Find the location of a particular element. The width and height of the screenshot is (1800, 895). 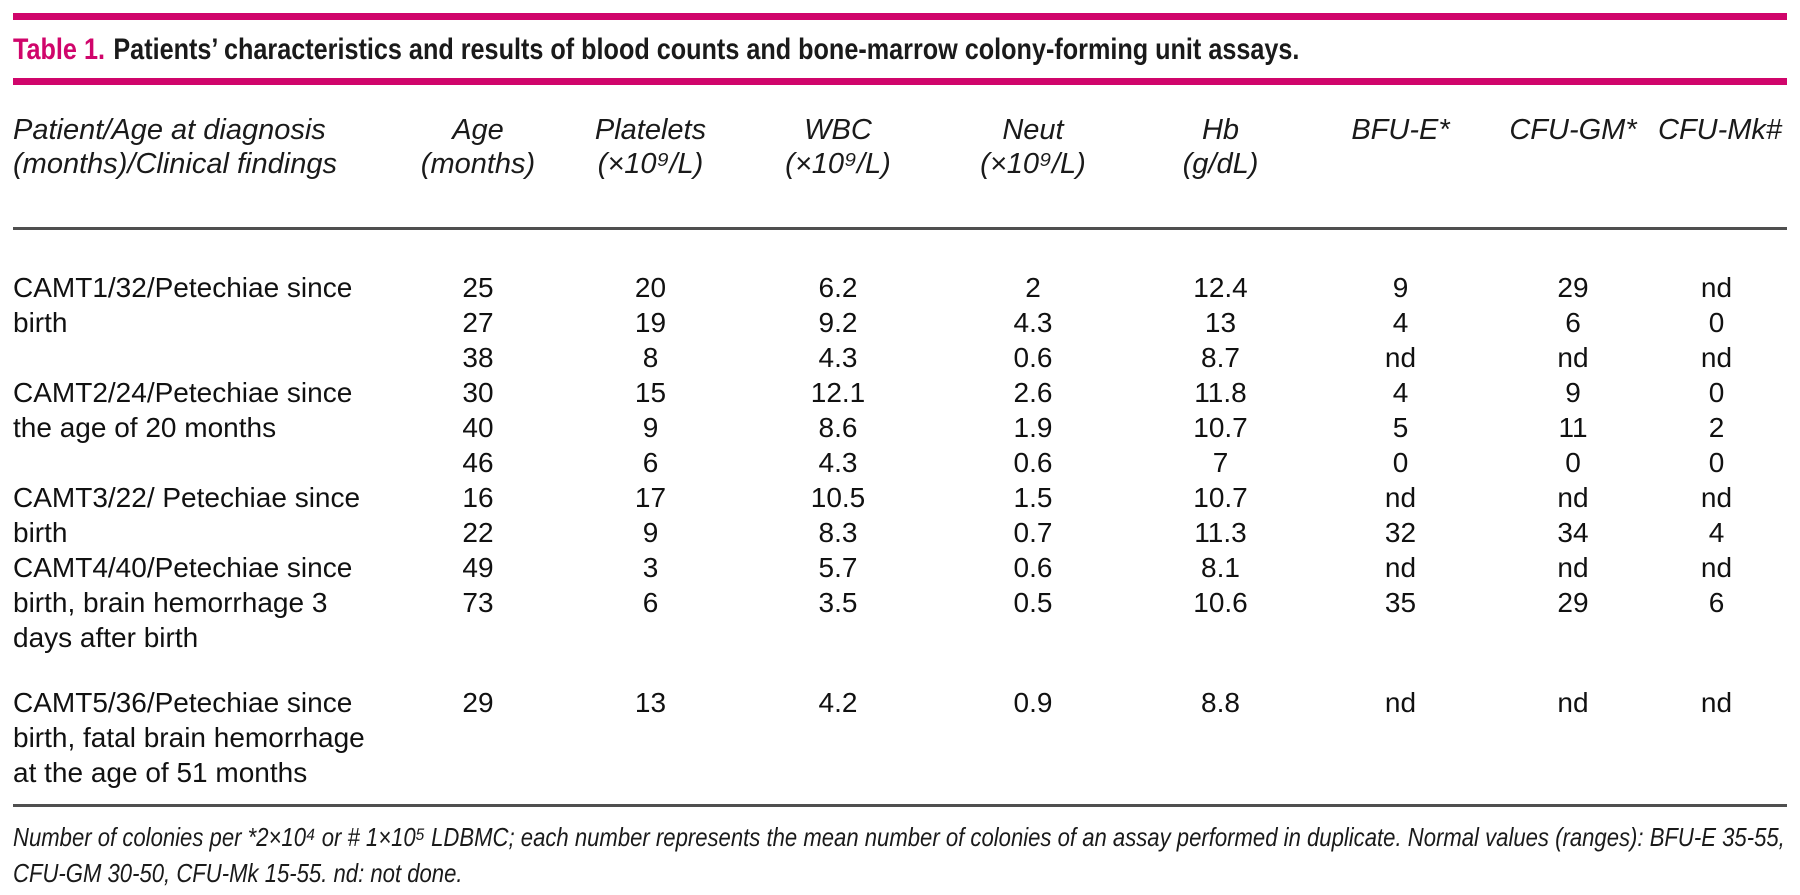

header-line-2: (months)/Clinical findings is located at coordinates (175, 164).